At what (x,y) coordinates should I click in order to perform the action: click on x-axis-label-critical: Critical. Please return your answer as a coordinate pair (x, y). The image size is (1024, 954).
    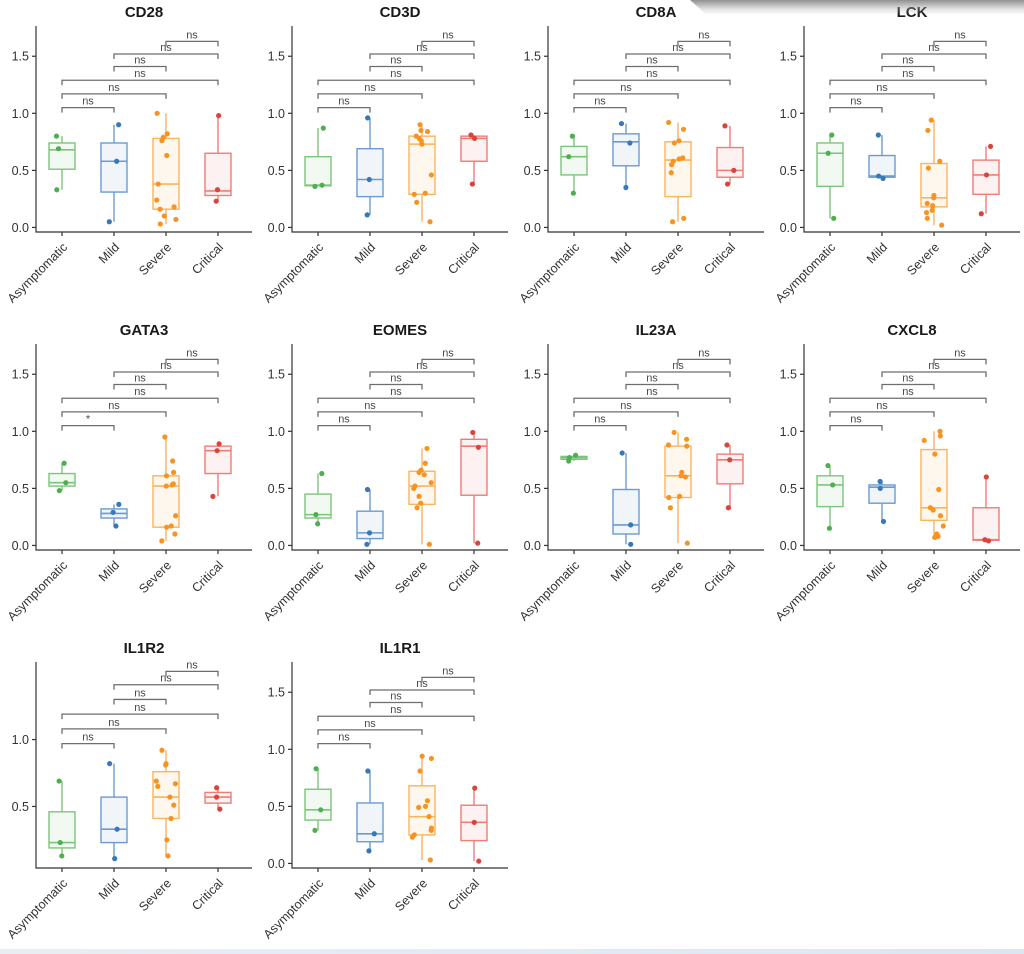
    Looking at the image, I should click on (207, 894).